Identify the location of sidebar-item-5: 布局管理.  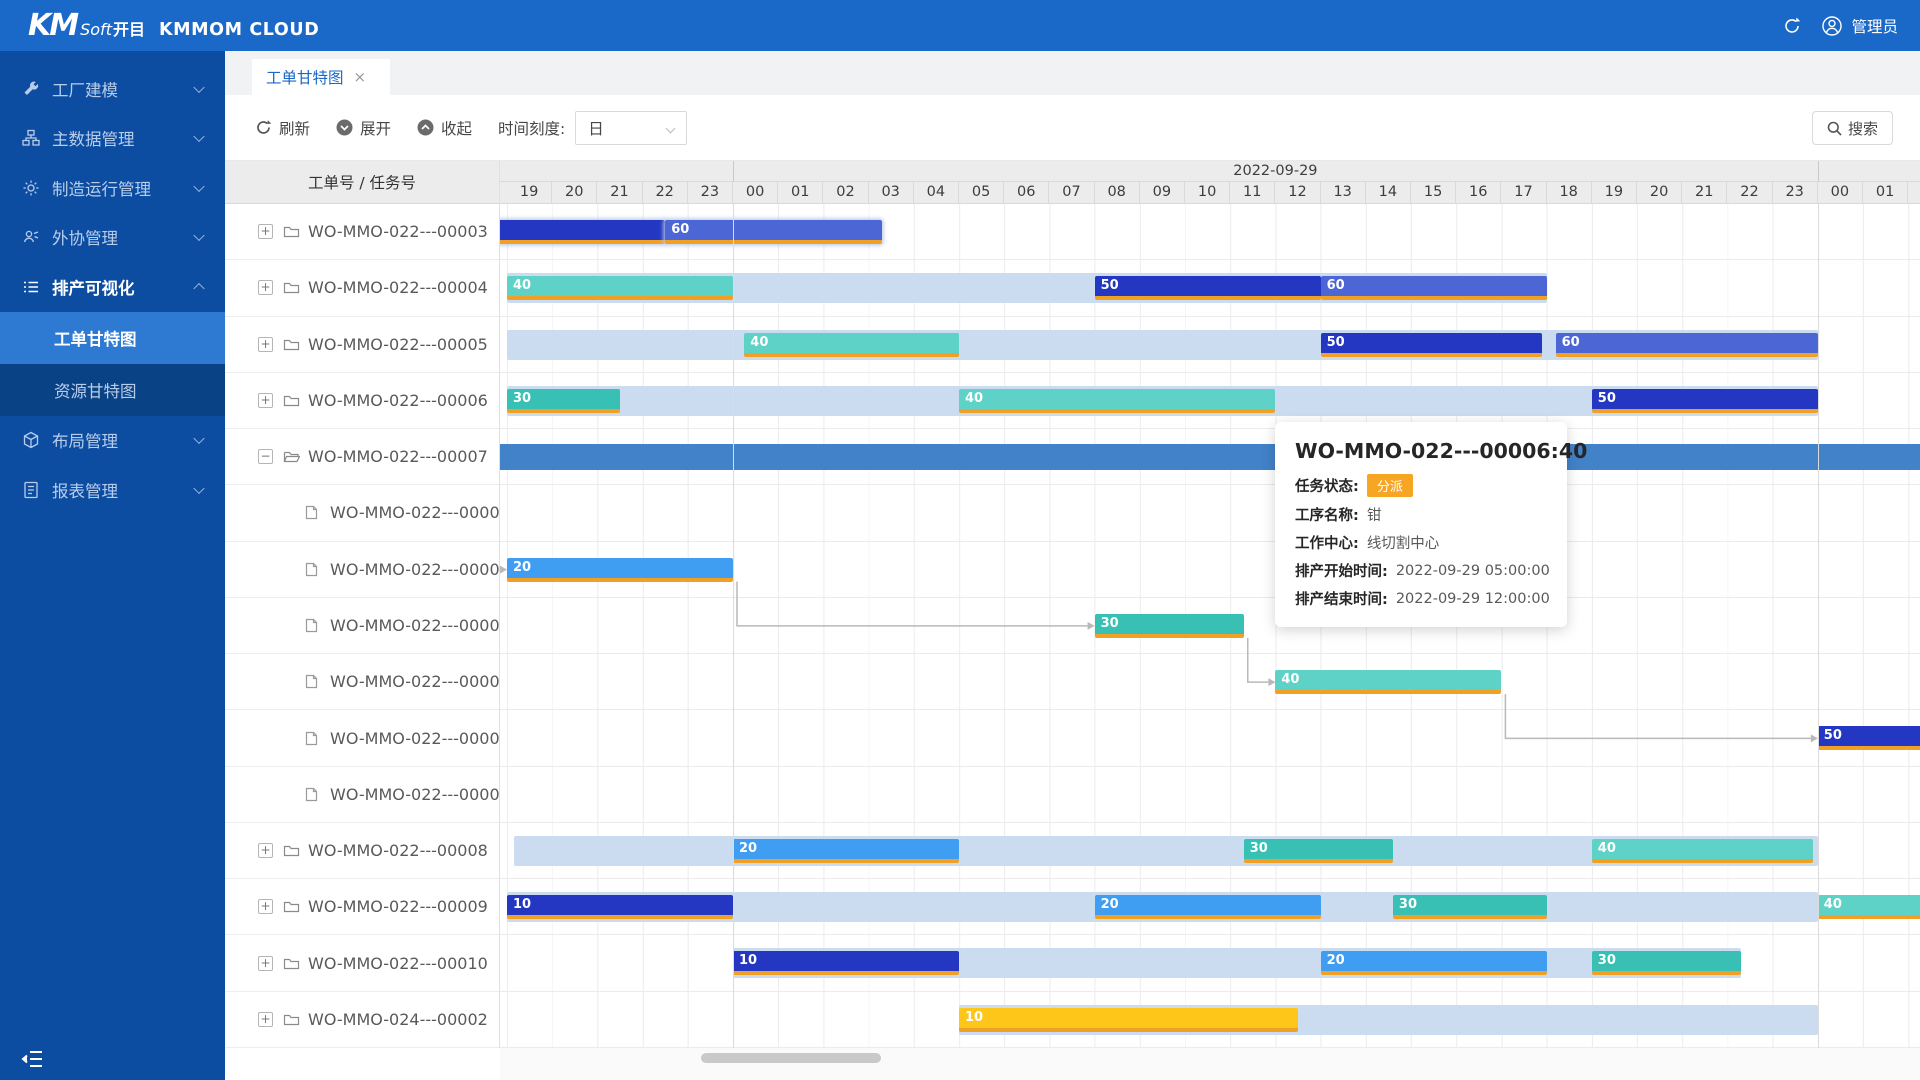
(112, 441).